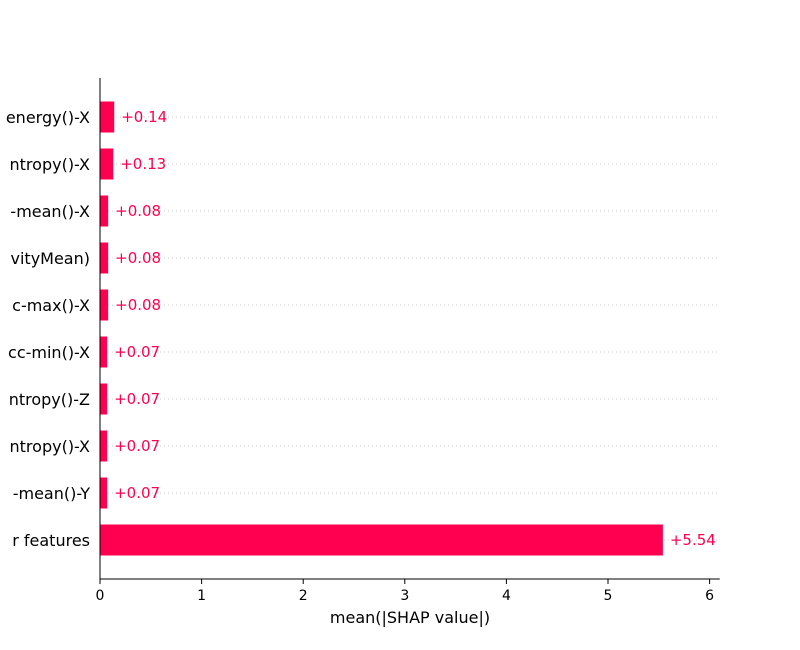 This screenshot has height=650, width=800. I want to click on feature-label: vityMean), so click(51, 258).